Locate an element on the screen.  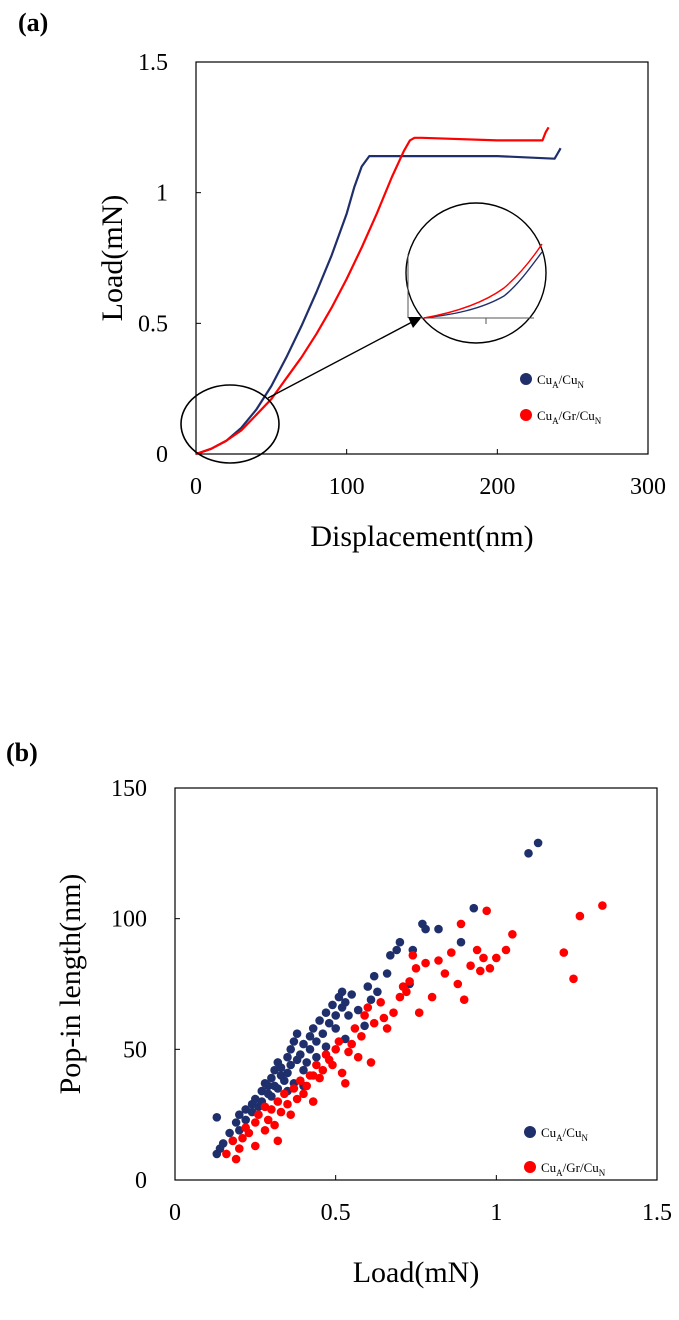
legend-b-label-blue: CuA/CuN is located at coordinates (564, 1134).